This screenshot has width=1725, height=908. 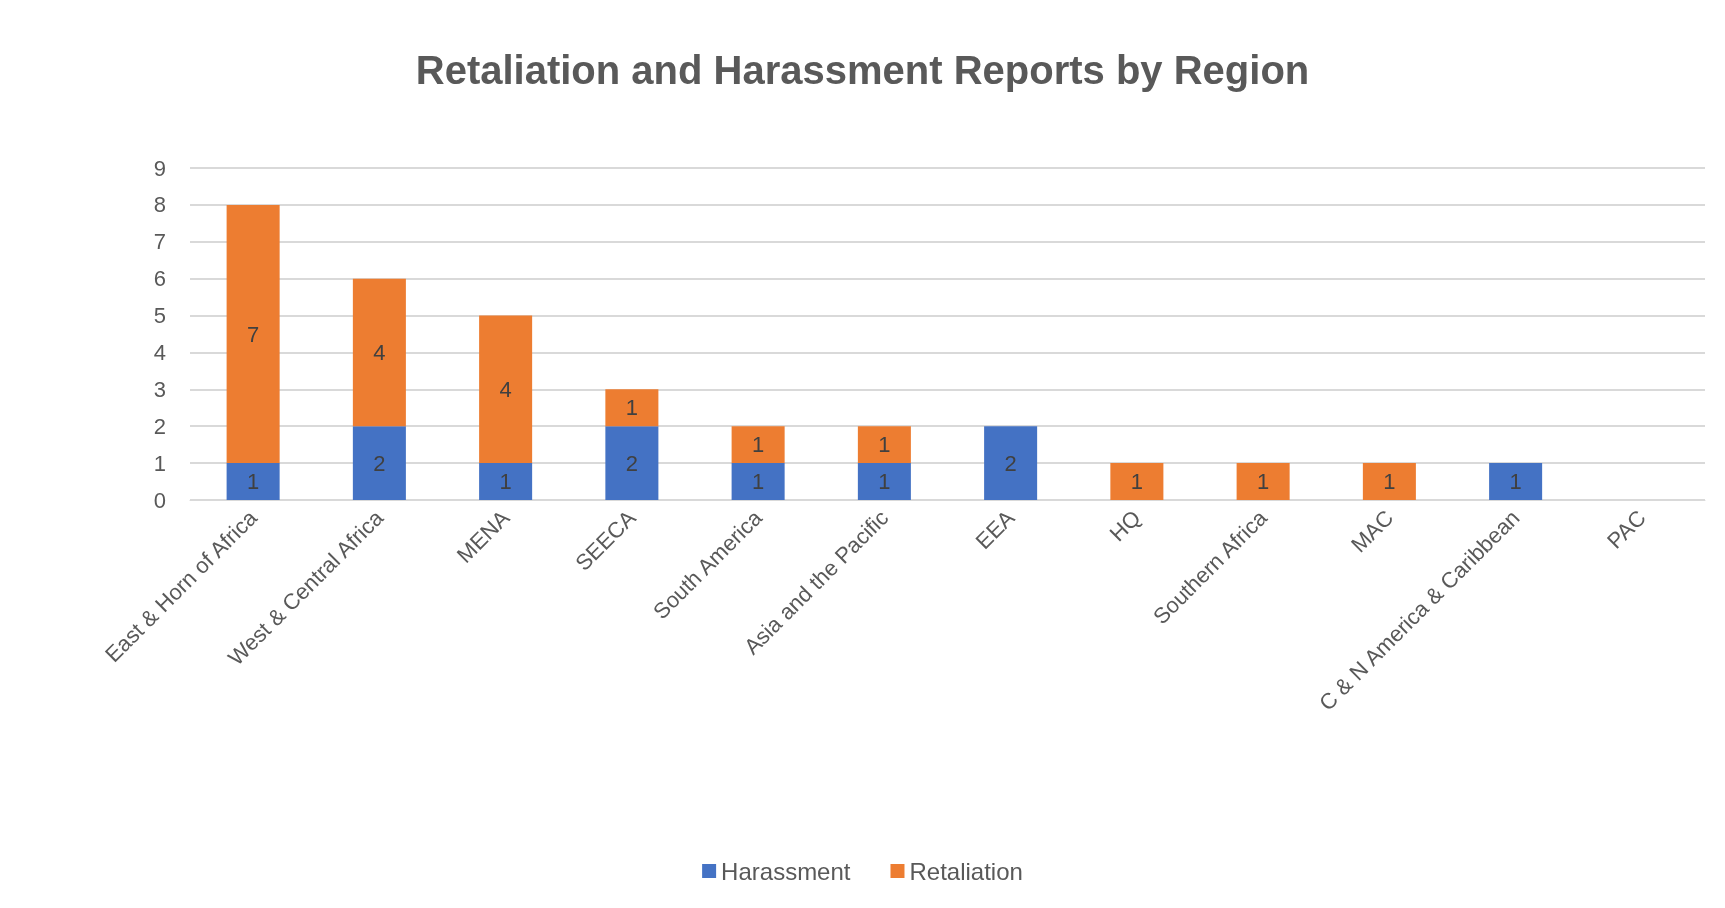 I want to click on y-tick-label: 5, so click(x=159, y=316).